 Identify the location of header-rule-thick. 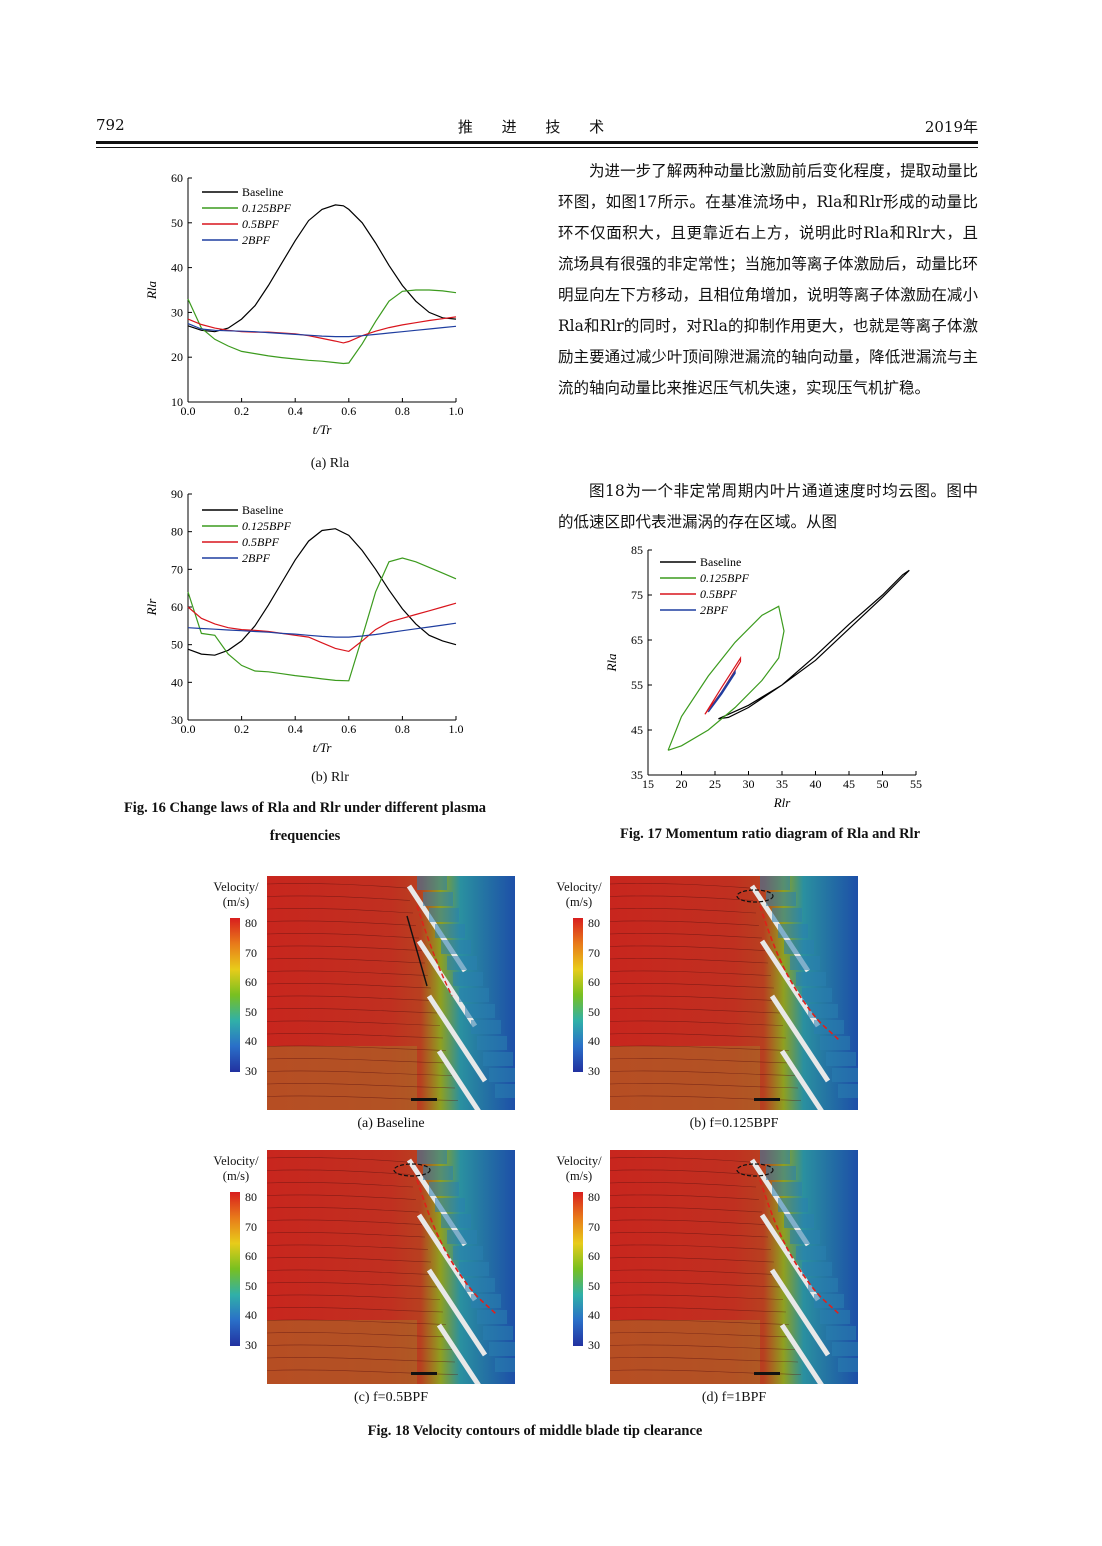
(537, 142).